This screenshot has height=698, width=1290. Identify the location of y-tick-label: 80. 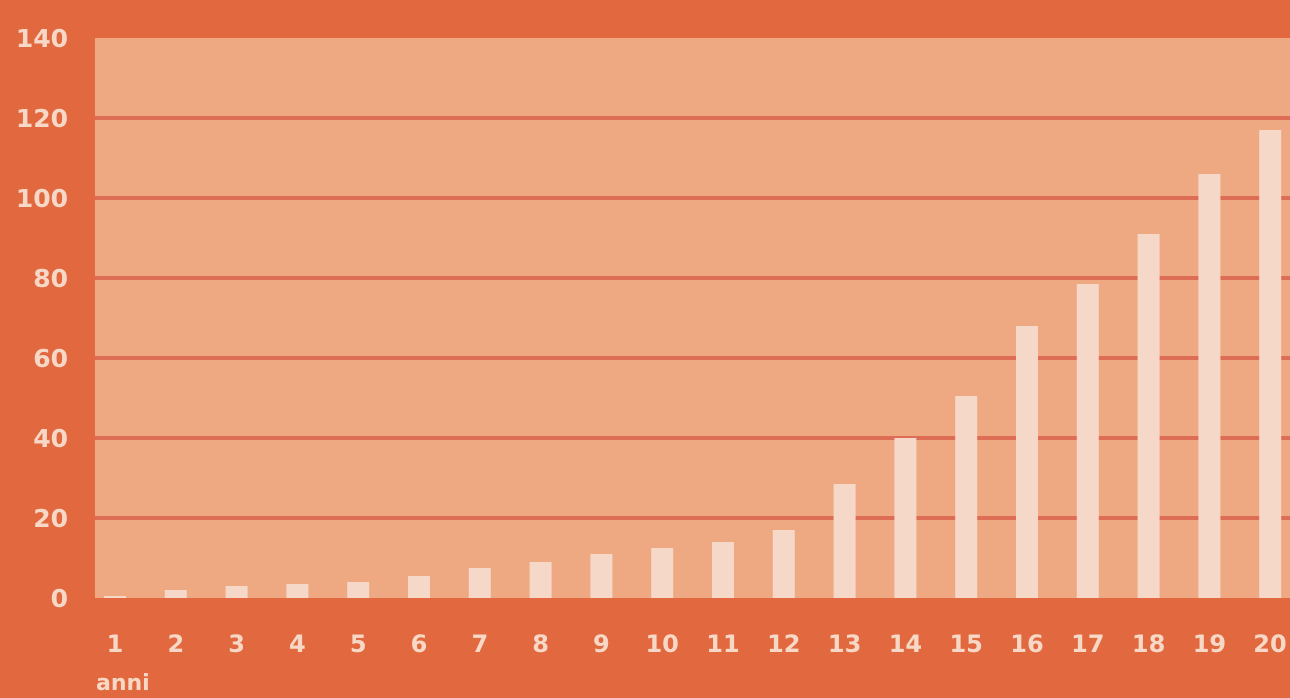
(50, 278).